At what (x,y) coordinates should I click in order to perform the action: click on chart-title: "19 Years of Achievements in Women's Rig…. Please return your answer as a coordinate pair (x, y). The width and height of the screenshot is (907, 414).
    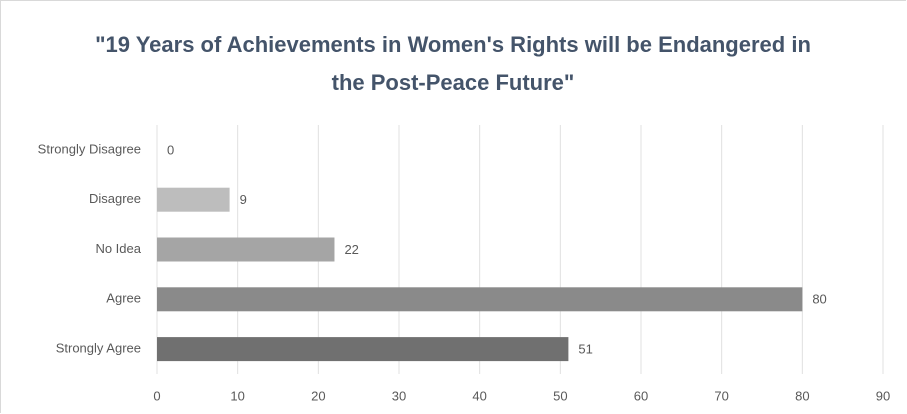
    Looking at the image, I should click on (453, 63).